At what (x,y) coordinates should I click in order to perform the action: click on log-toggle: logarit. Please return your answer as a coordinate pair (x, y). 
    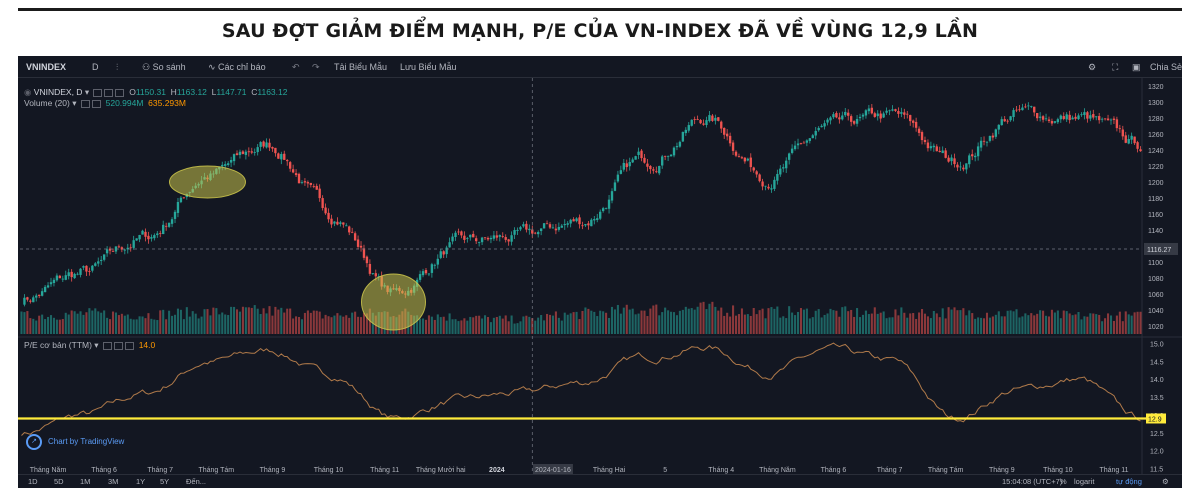
    Looking at the image, I should click on (1084, 481).